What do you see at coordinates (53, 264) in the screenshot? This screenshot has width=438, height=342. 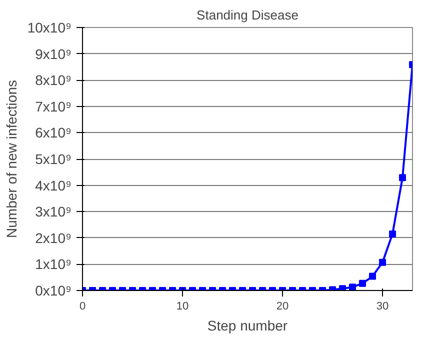 I see `y-tick-label: 1x10⁹` at bounding box center [53, 264].